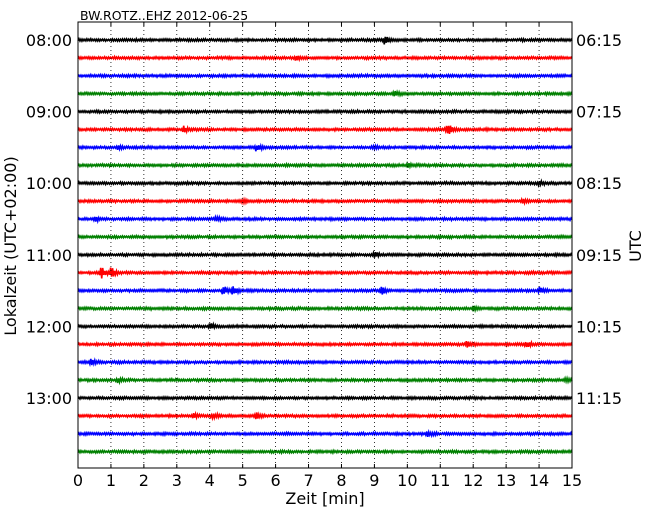  Describe the element at coordinates (49, 398) in the screenshot. I see `y-tick-label-left-5: 13:00` at that location.